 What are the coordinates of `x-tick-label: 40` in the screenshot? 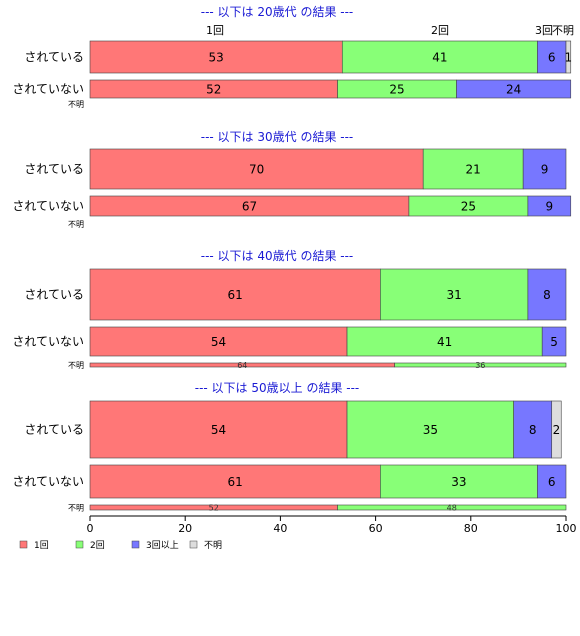 It's located at (280, 528).